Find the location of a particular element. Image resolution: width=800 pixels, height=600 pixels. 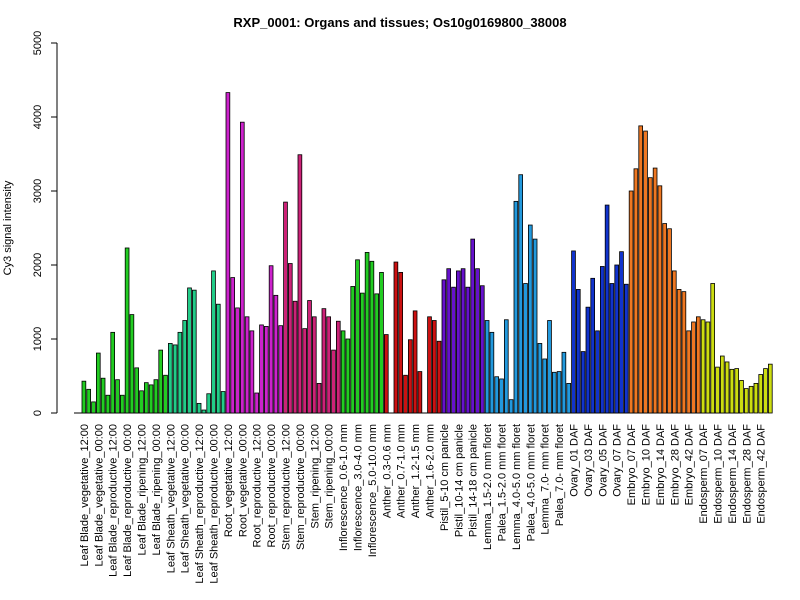

x-tick-label: Pistil_14-18 cm panicle is located at coordinates (474, 480).